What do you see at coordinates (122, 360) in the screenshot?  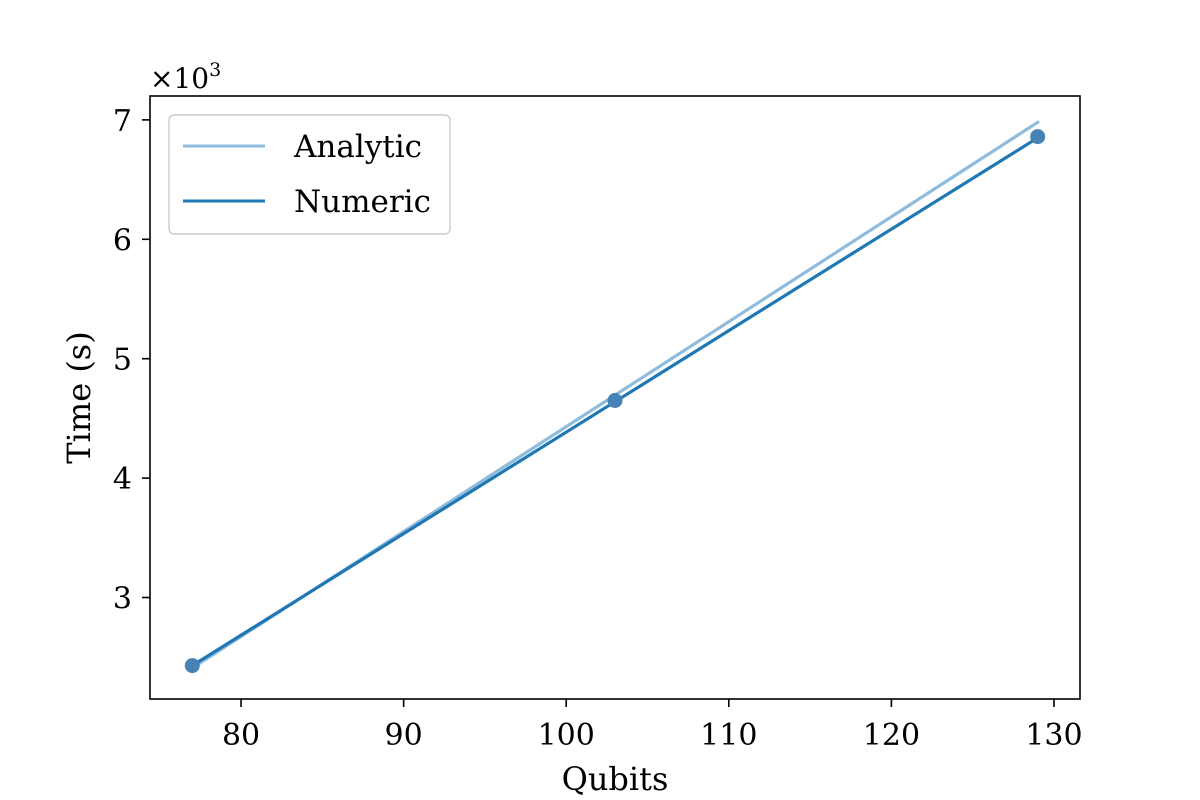 I see `y-tick-label: 5` at bounding box center [122, 360].